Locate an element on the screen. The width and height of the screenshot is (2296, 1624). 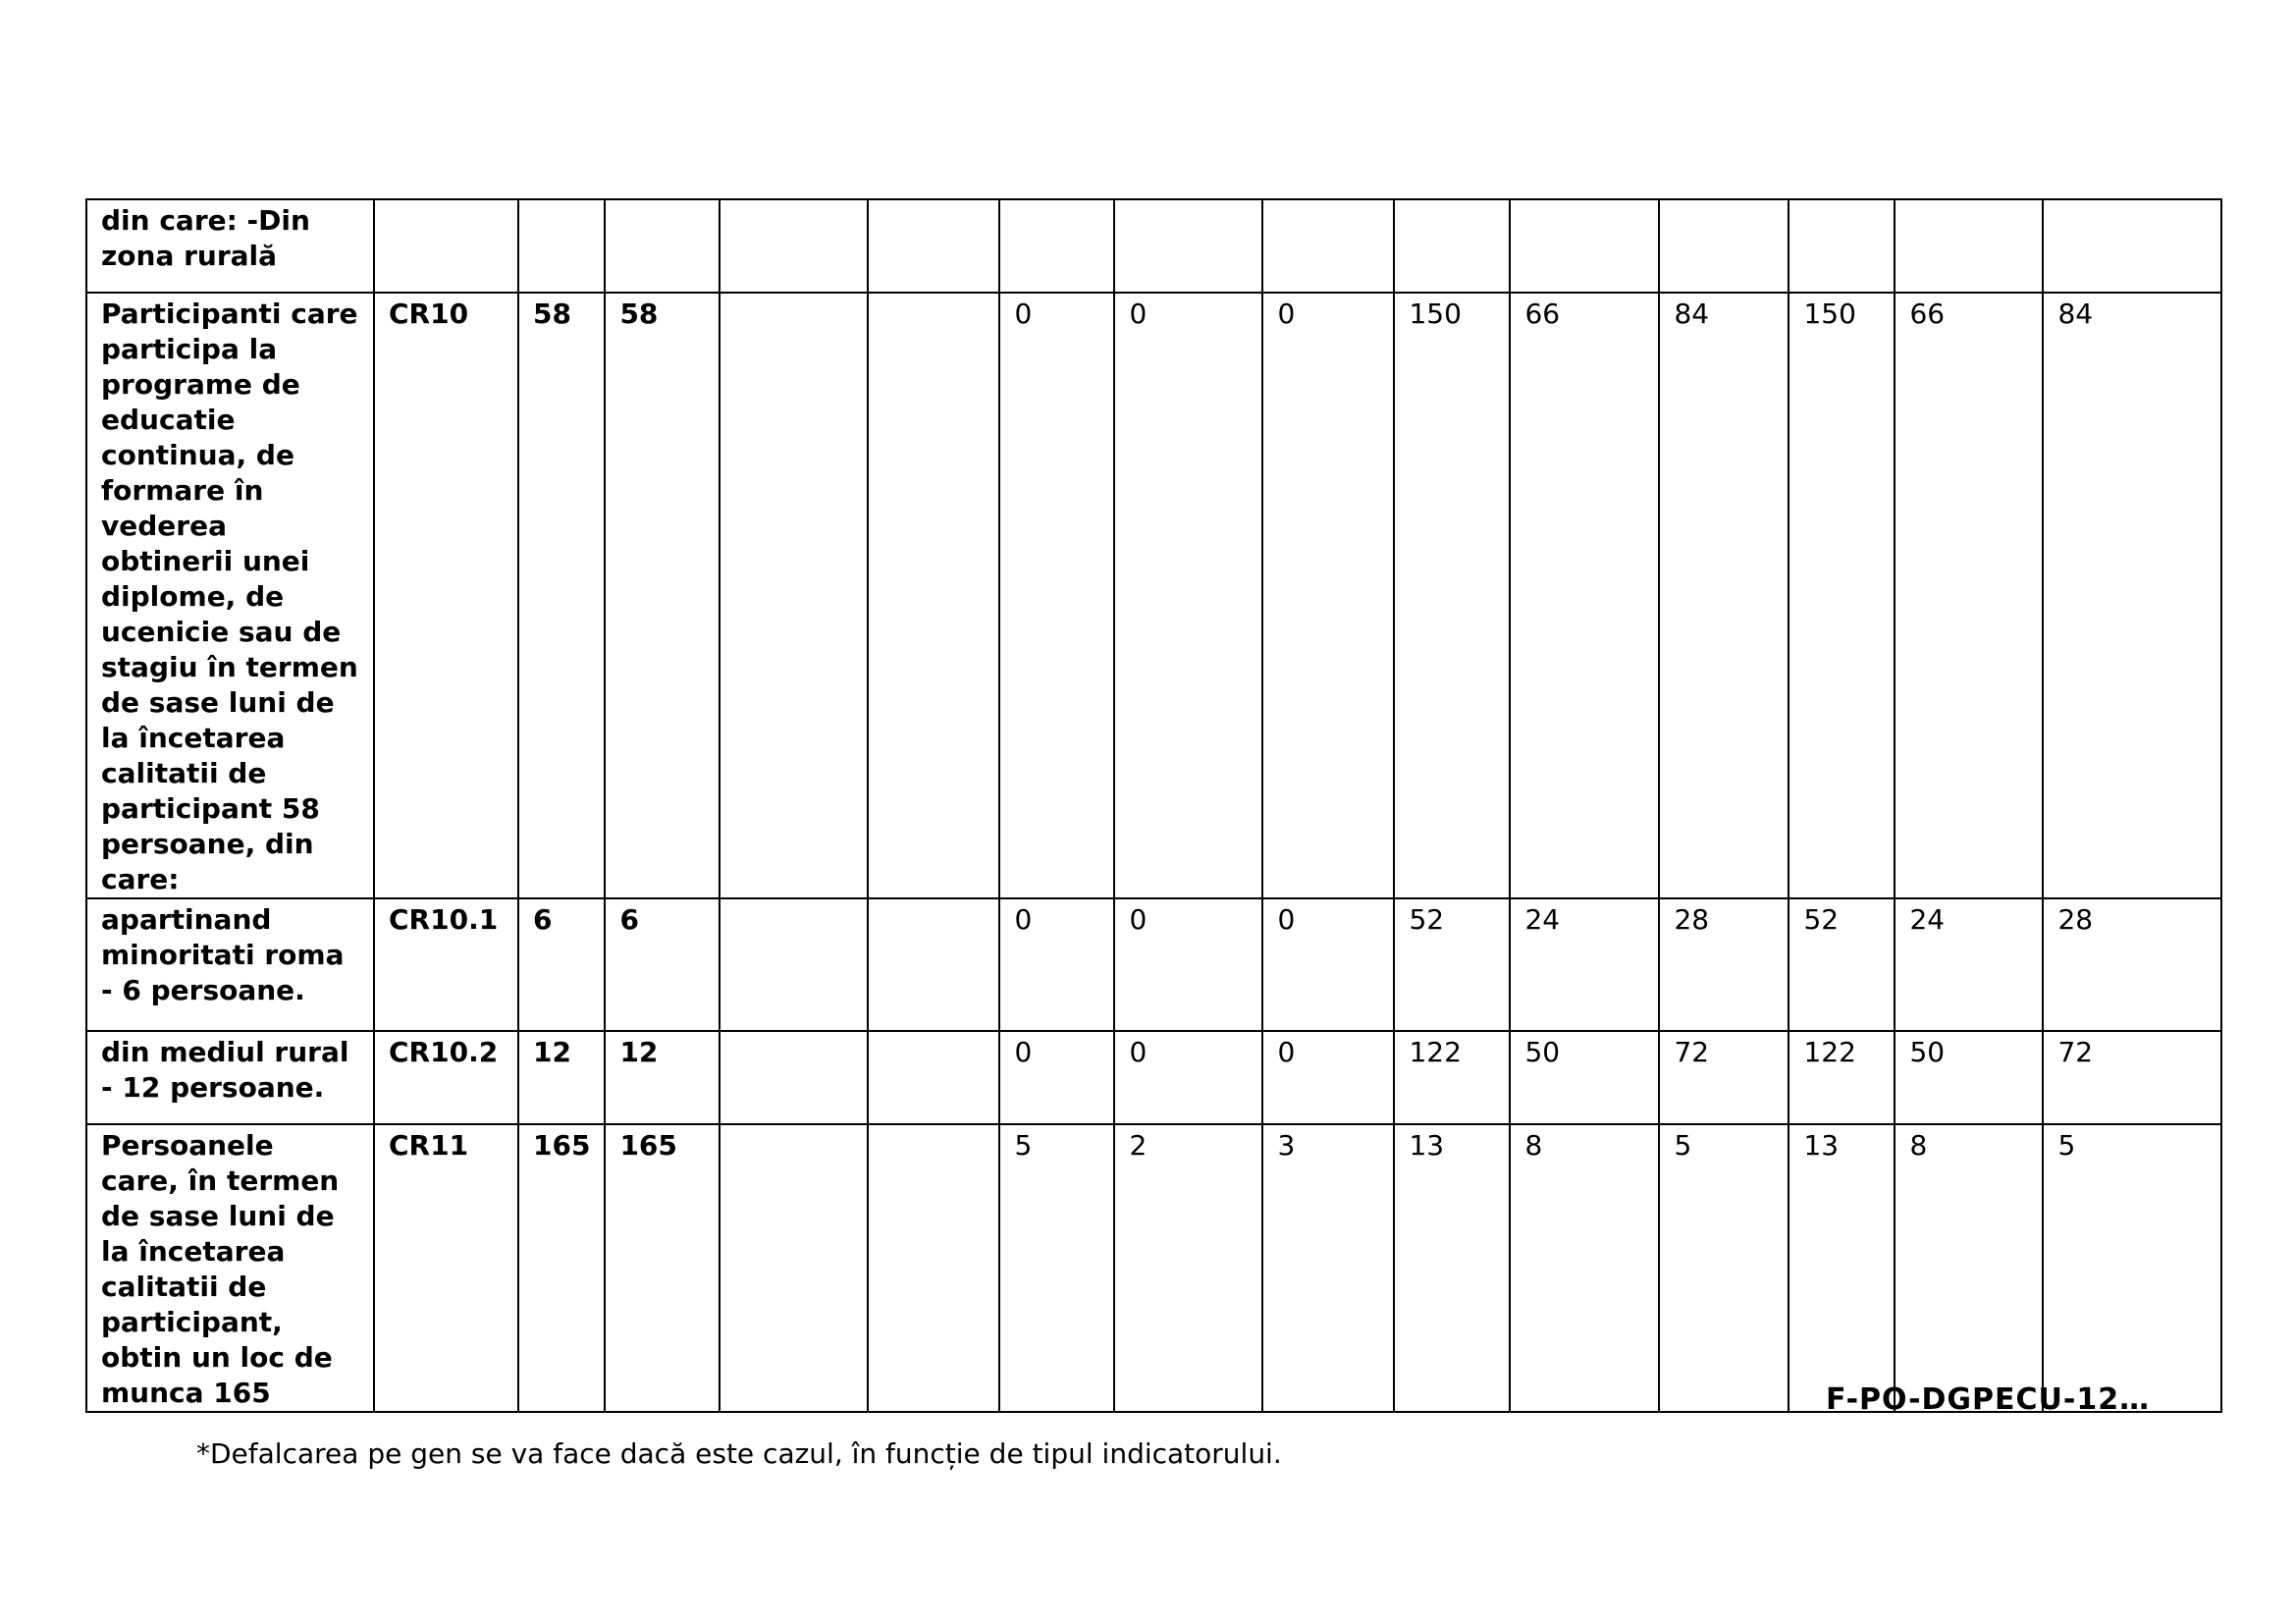
value-cell: 3 is located at coordinates (1329, 1268).